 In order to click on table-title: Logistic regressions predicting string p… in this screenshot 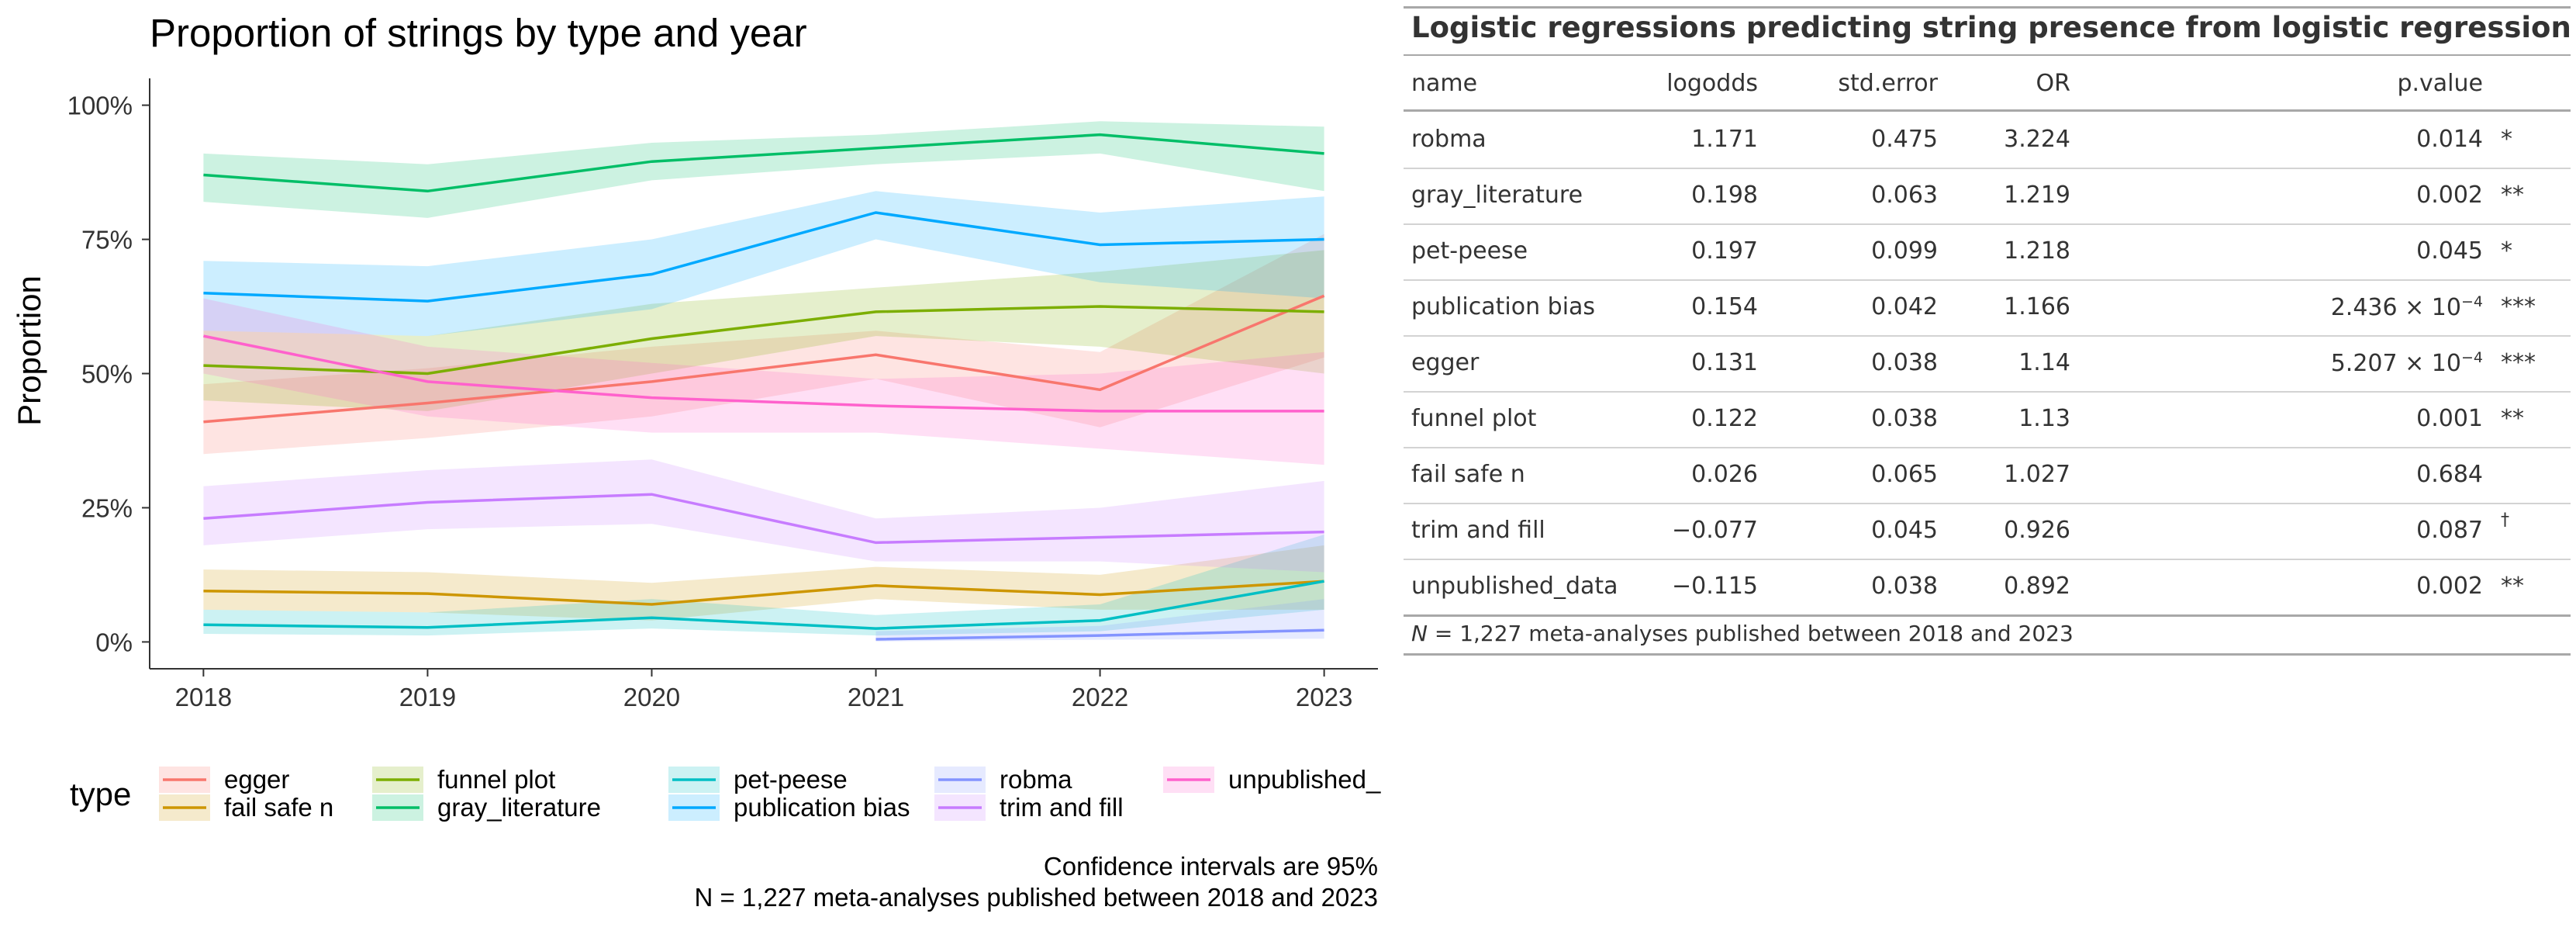, I will do `click(1994, 27)`.